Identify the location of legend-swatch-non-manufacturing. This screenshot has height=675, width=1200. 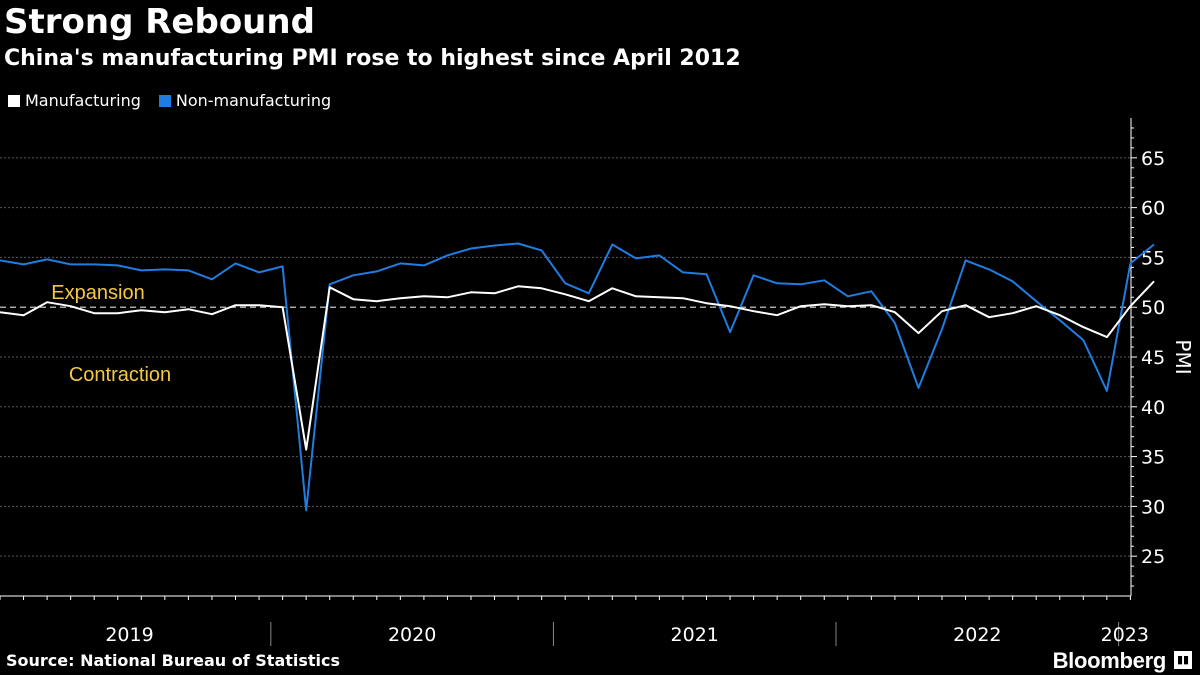
(164, 101).